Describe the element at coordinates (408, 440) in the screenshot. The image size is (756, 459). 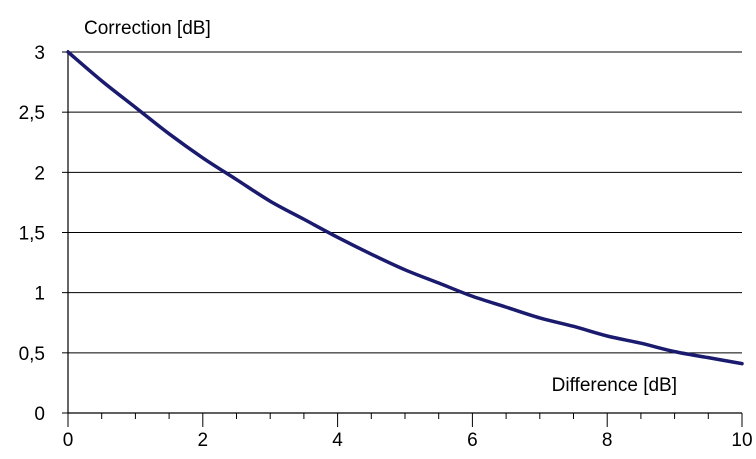
I see `x-tick-labels: 0 2 4 6 8 10` at that location.